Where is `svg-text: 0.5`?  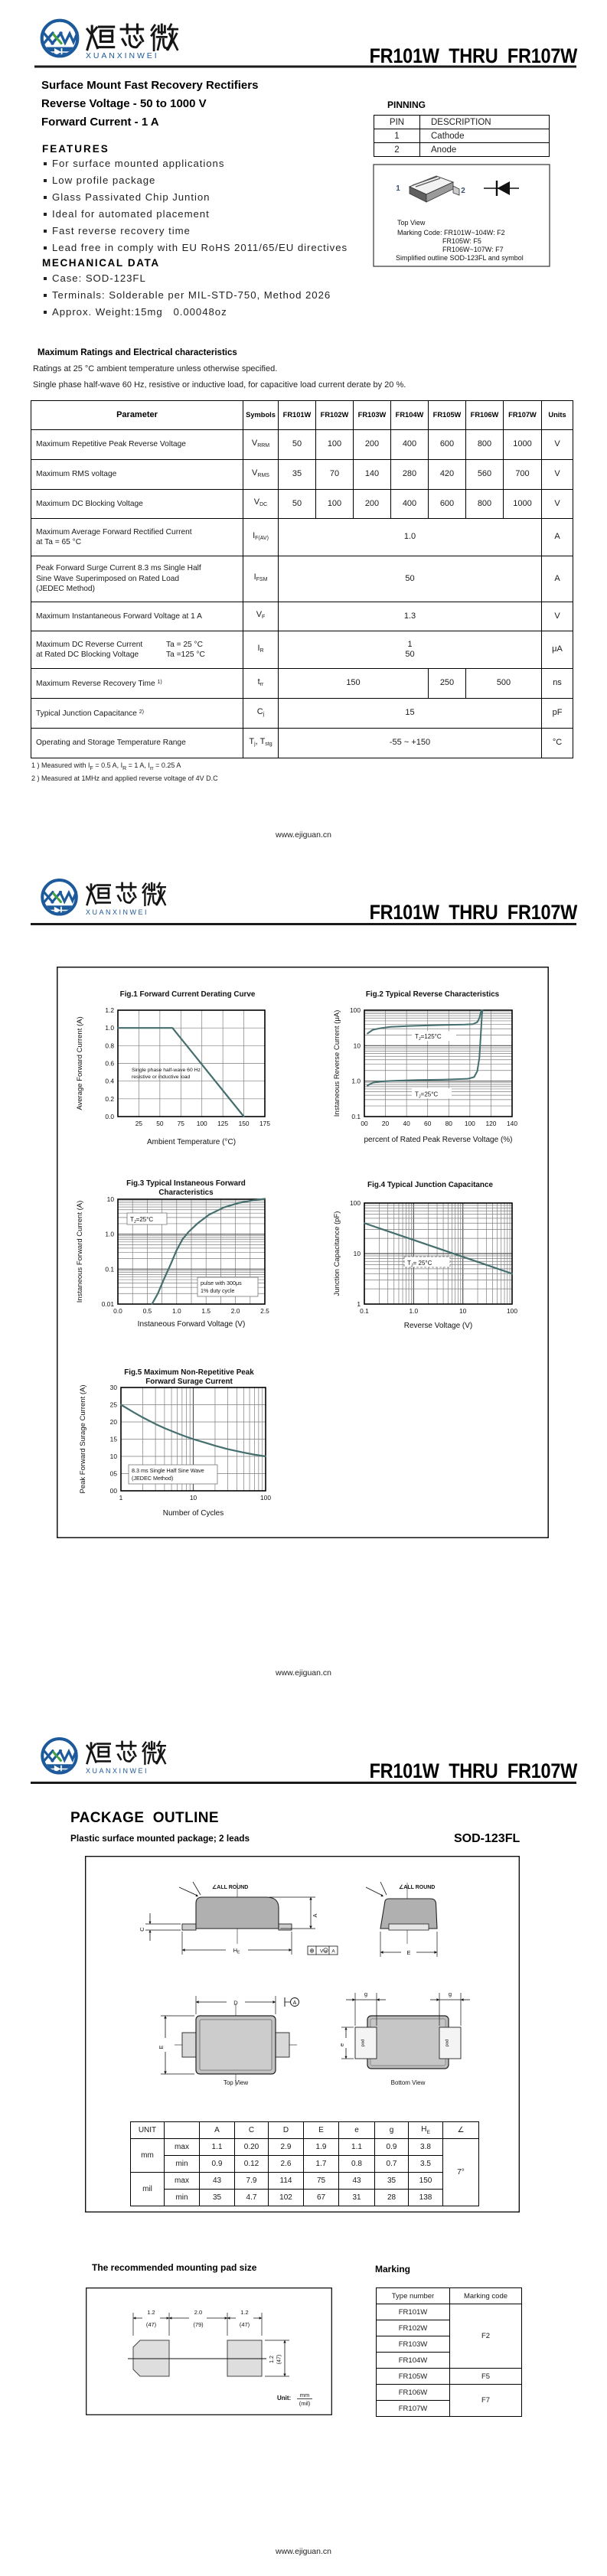
svg-text: 0.5 is located at coordinates (148, 1311).